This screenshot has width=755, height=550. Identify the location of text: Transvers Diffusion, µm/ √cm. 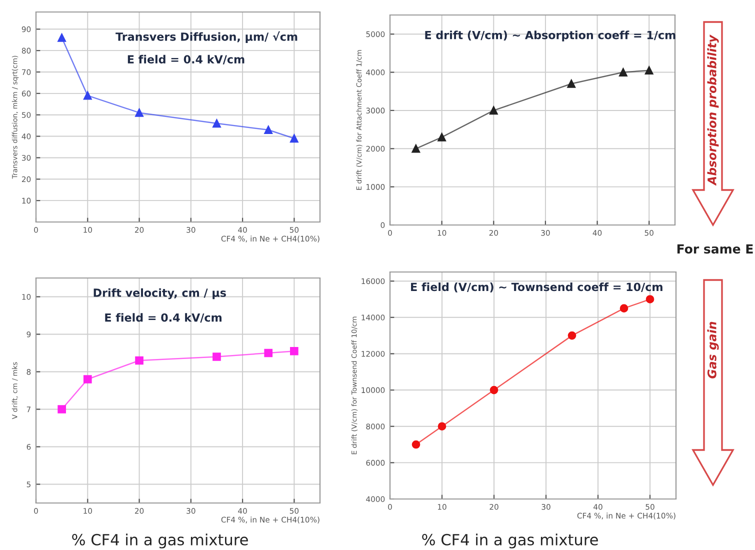
(207, 37).